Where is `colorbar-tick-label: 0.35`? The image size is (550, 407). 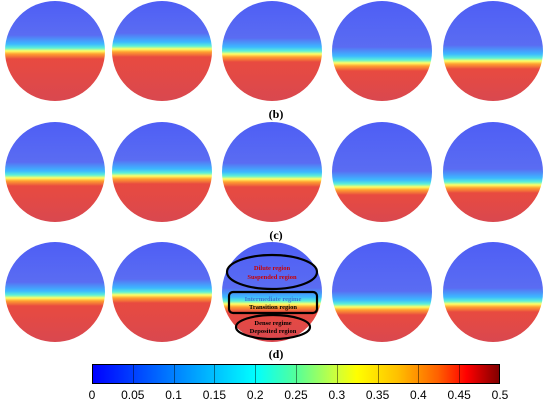
colorbar-tick-label: 0.35 is located at coordinates (377, 395).